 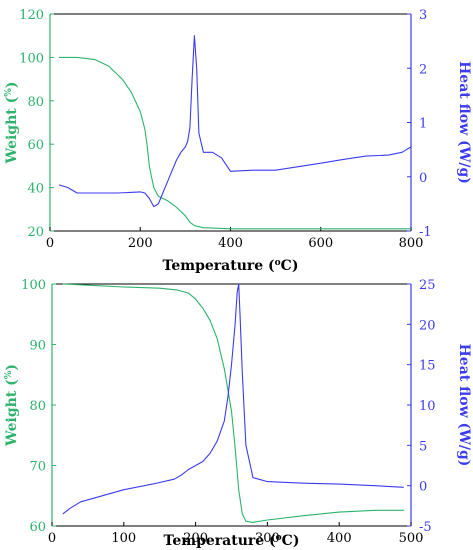 I want to click on chart1-y-right-tick-label: 1, so click(x=423, y=124).